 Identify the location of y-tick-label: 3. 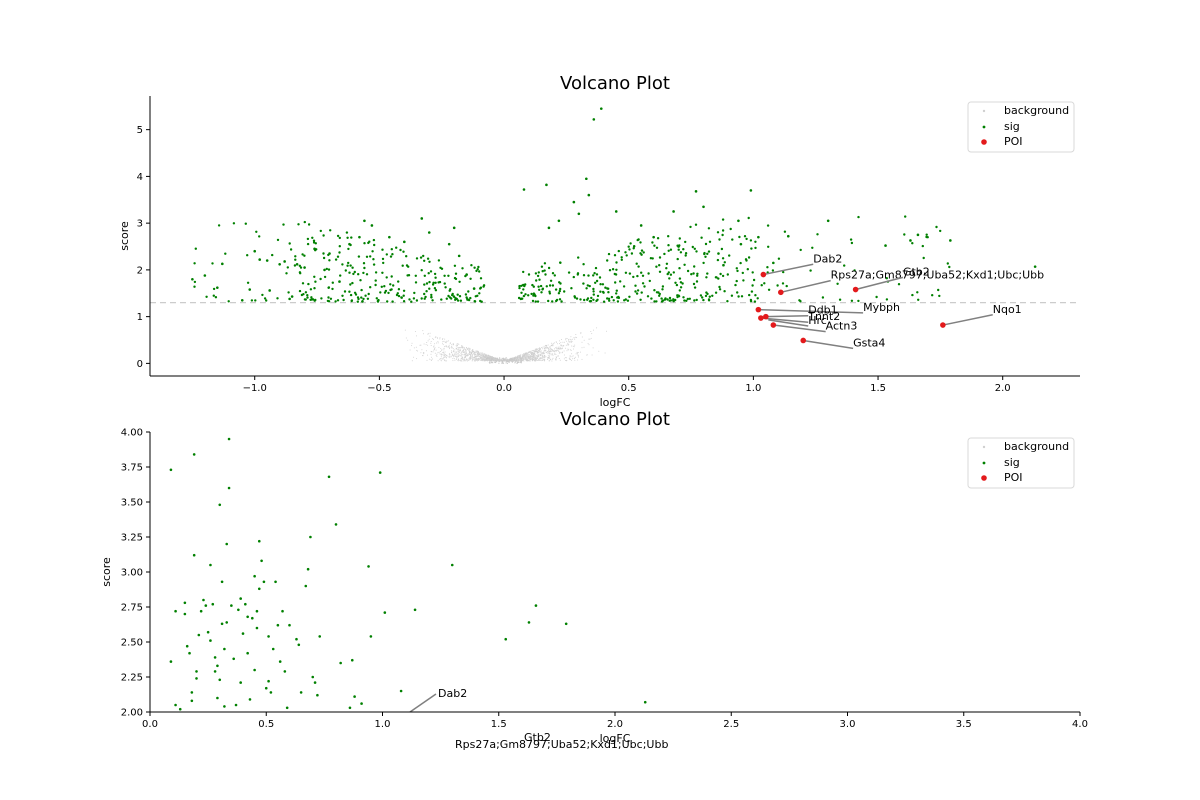
(140, 224).